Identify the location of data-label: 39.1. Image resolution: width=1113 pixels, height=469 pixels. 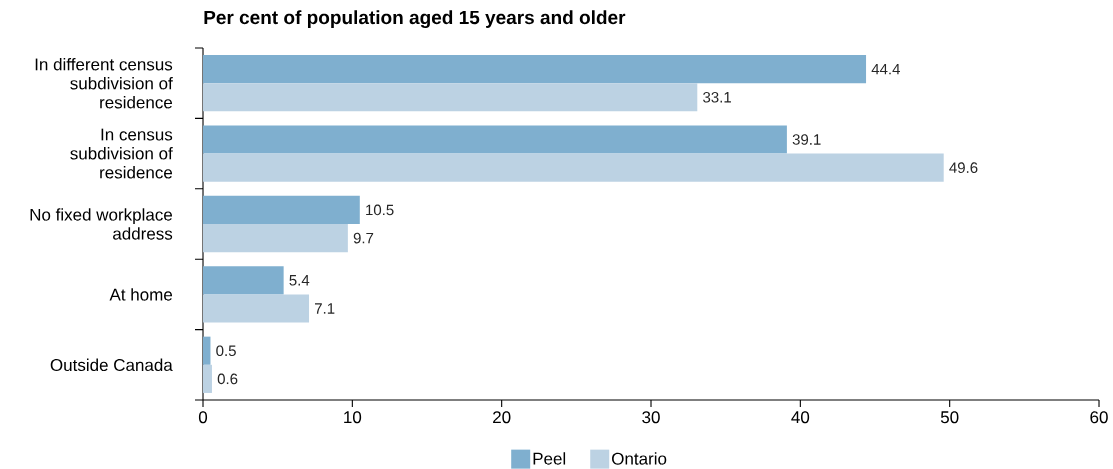
(806, 139).